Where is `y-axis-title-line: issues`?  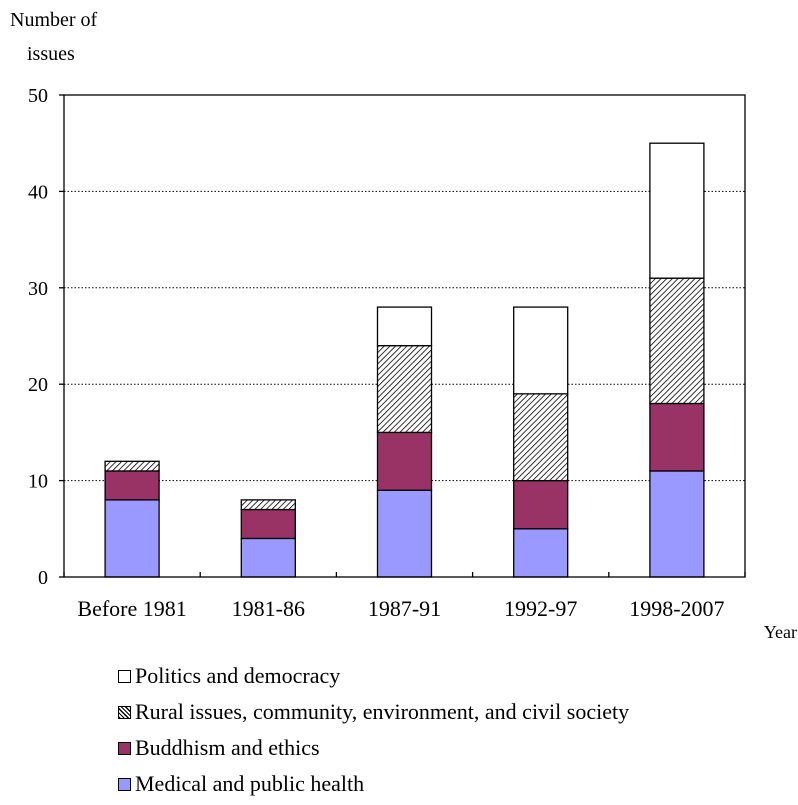 y-axis-title-line: issues is located at coordinates (51, 54).